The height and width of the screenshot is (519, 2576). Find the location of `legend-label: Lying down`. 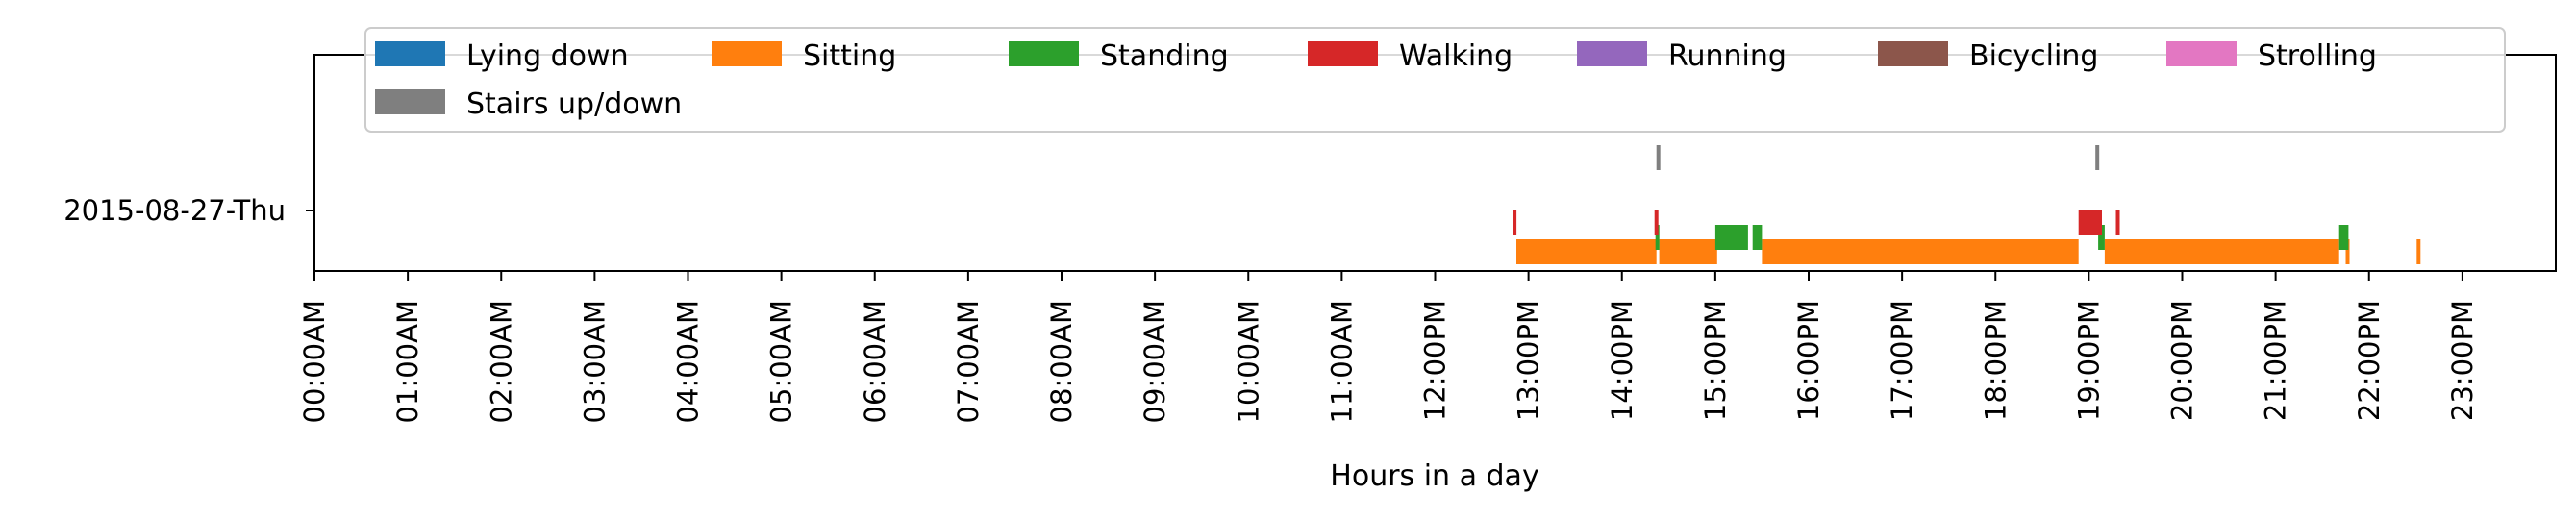

legend-label: Lying down is located at coordinates (547, 56).